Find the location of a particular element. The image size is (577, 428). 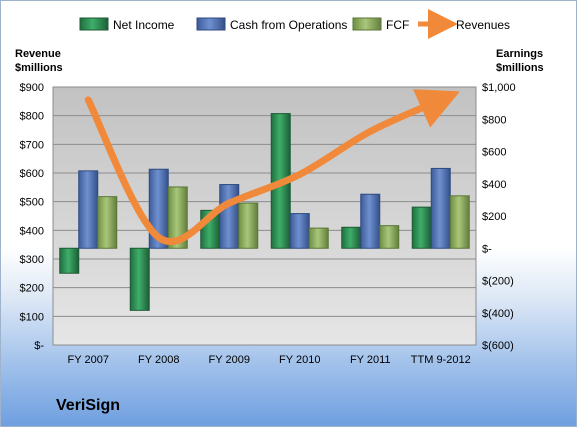

left-axis-title-line1: Revenue is located at coordinates (38, 54).